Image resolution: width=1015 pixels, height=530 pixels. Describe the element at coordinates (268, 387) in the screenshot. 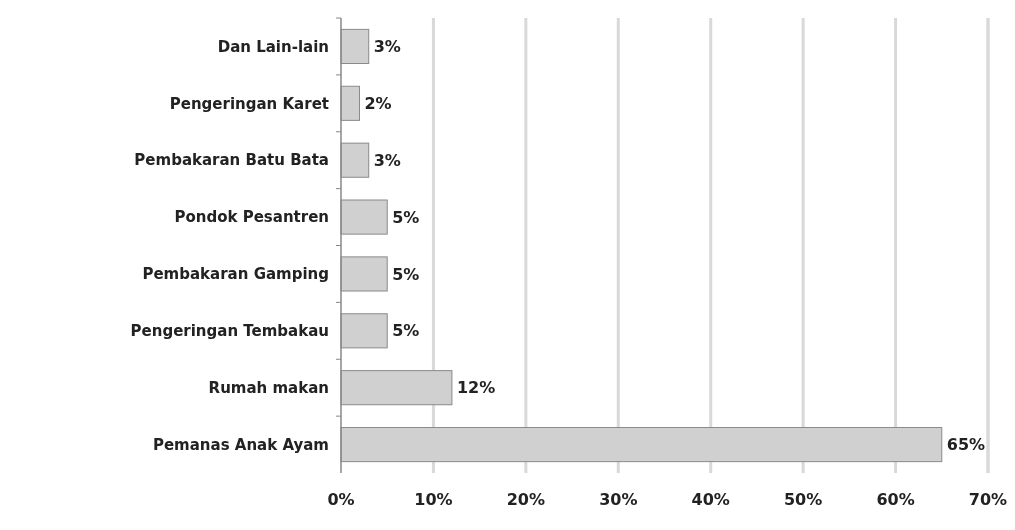

I see `y-tick-label: Rumah makan` at that location.